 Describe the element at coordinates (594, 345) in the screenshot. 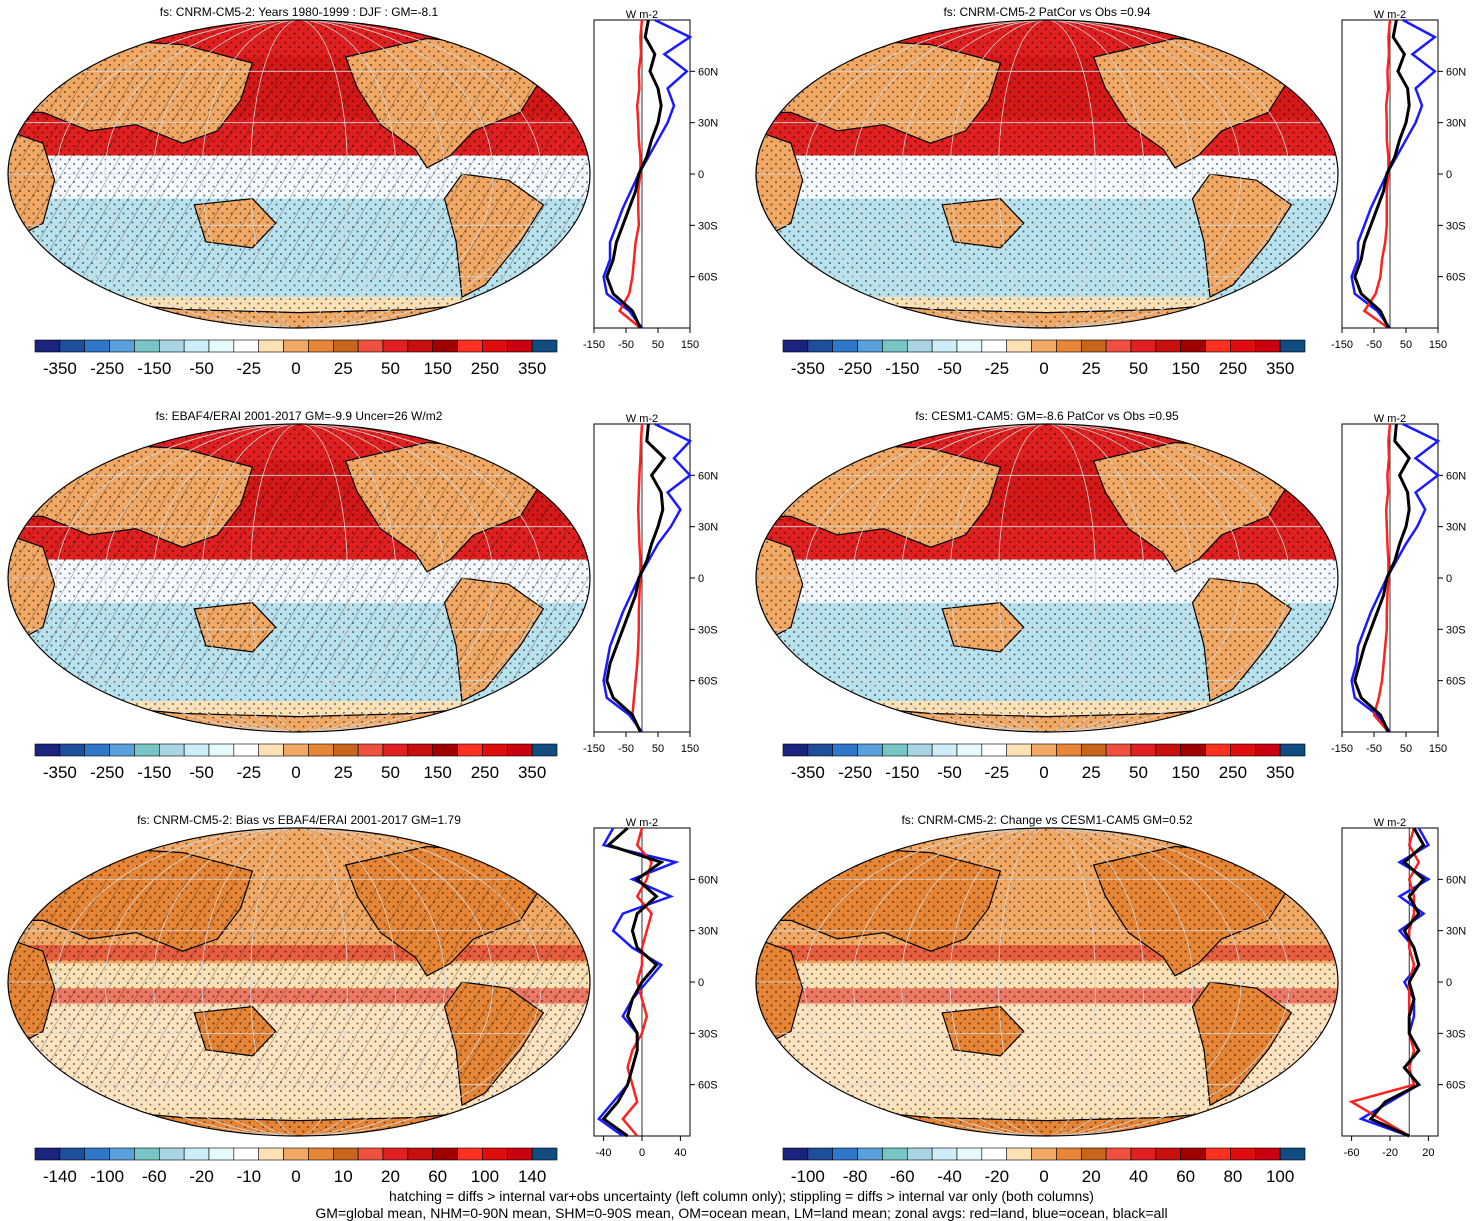

I see `x-tick-label: -150` at that location.